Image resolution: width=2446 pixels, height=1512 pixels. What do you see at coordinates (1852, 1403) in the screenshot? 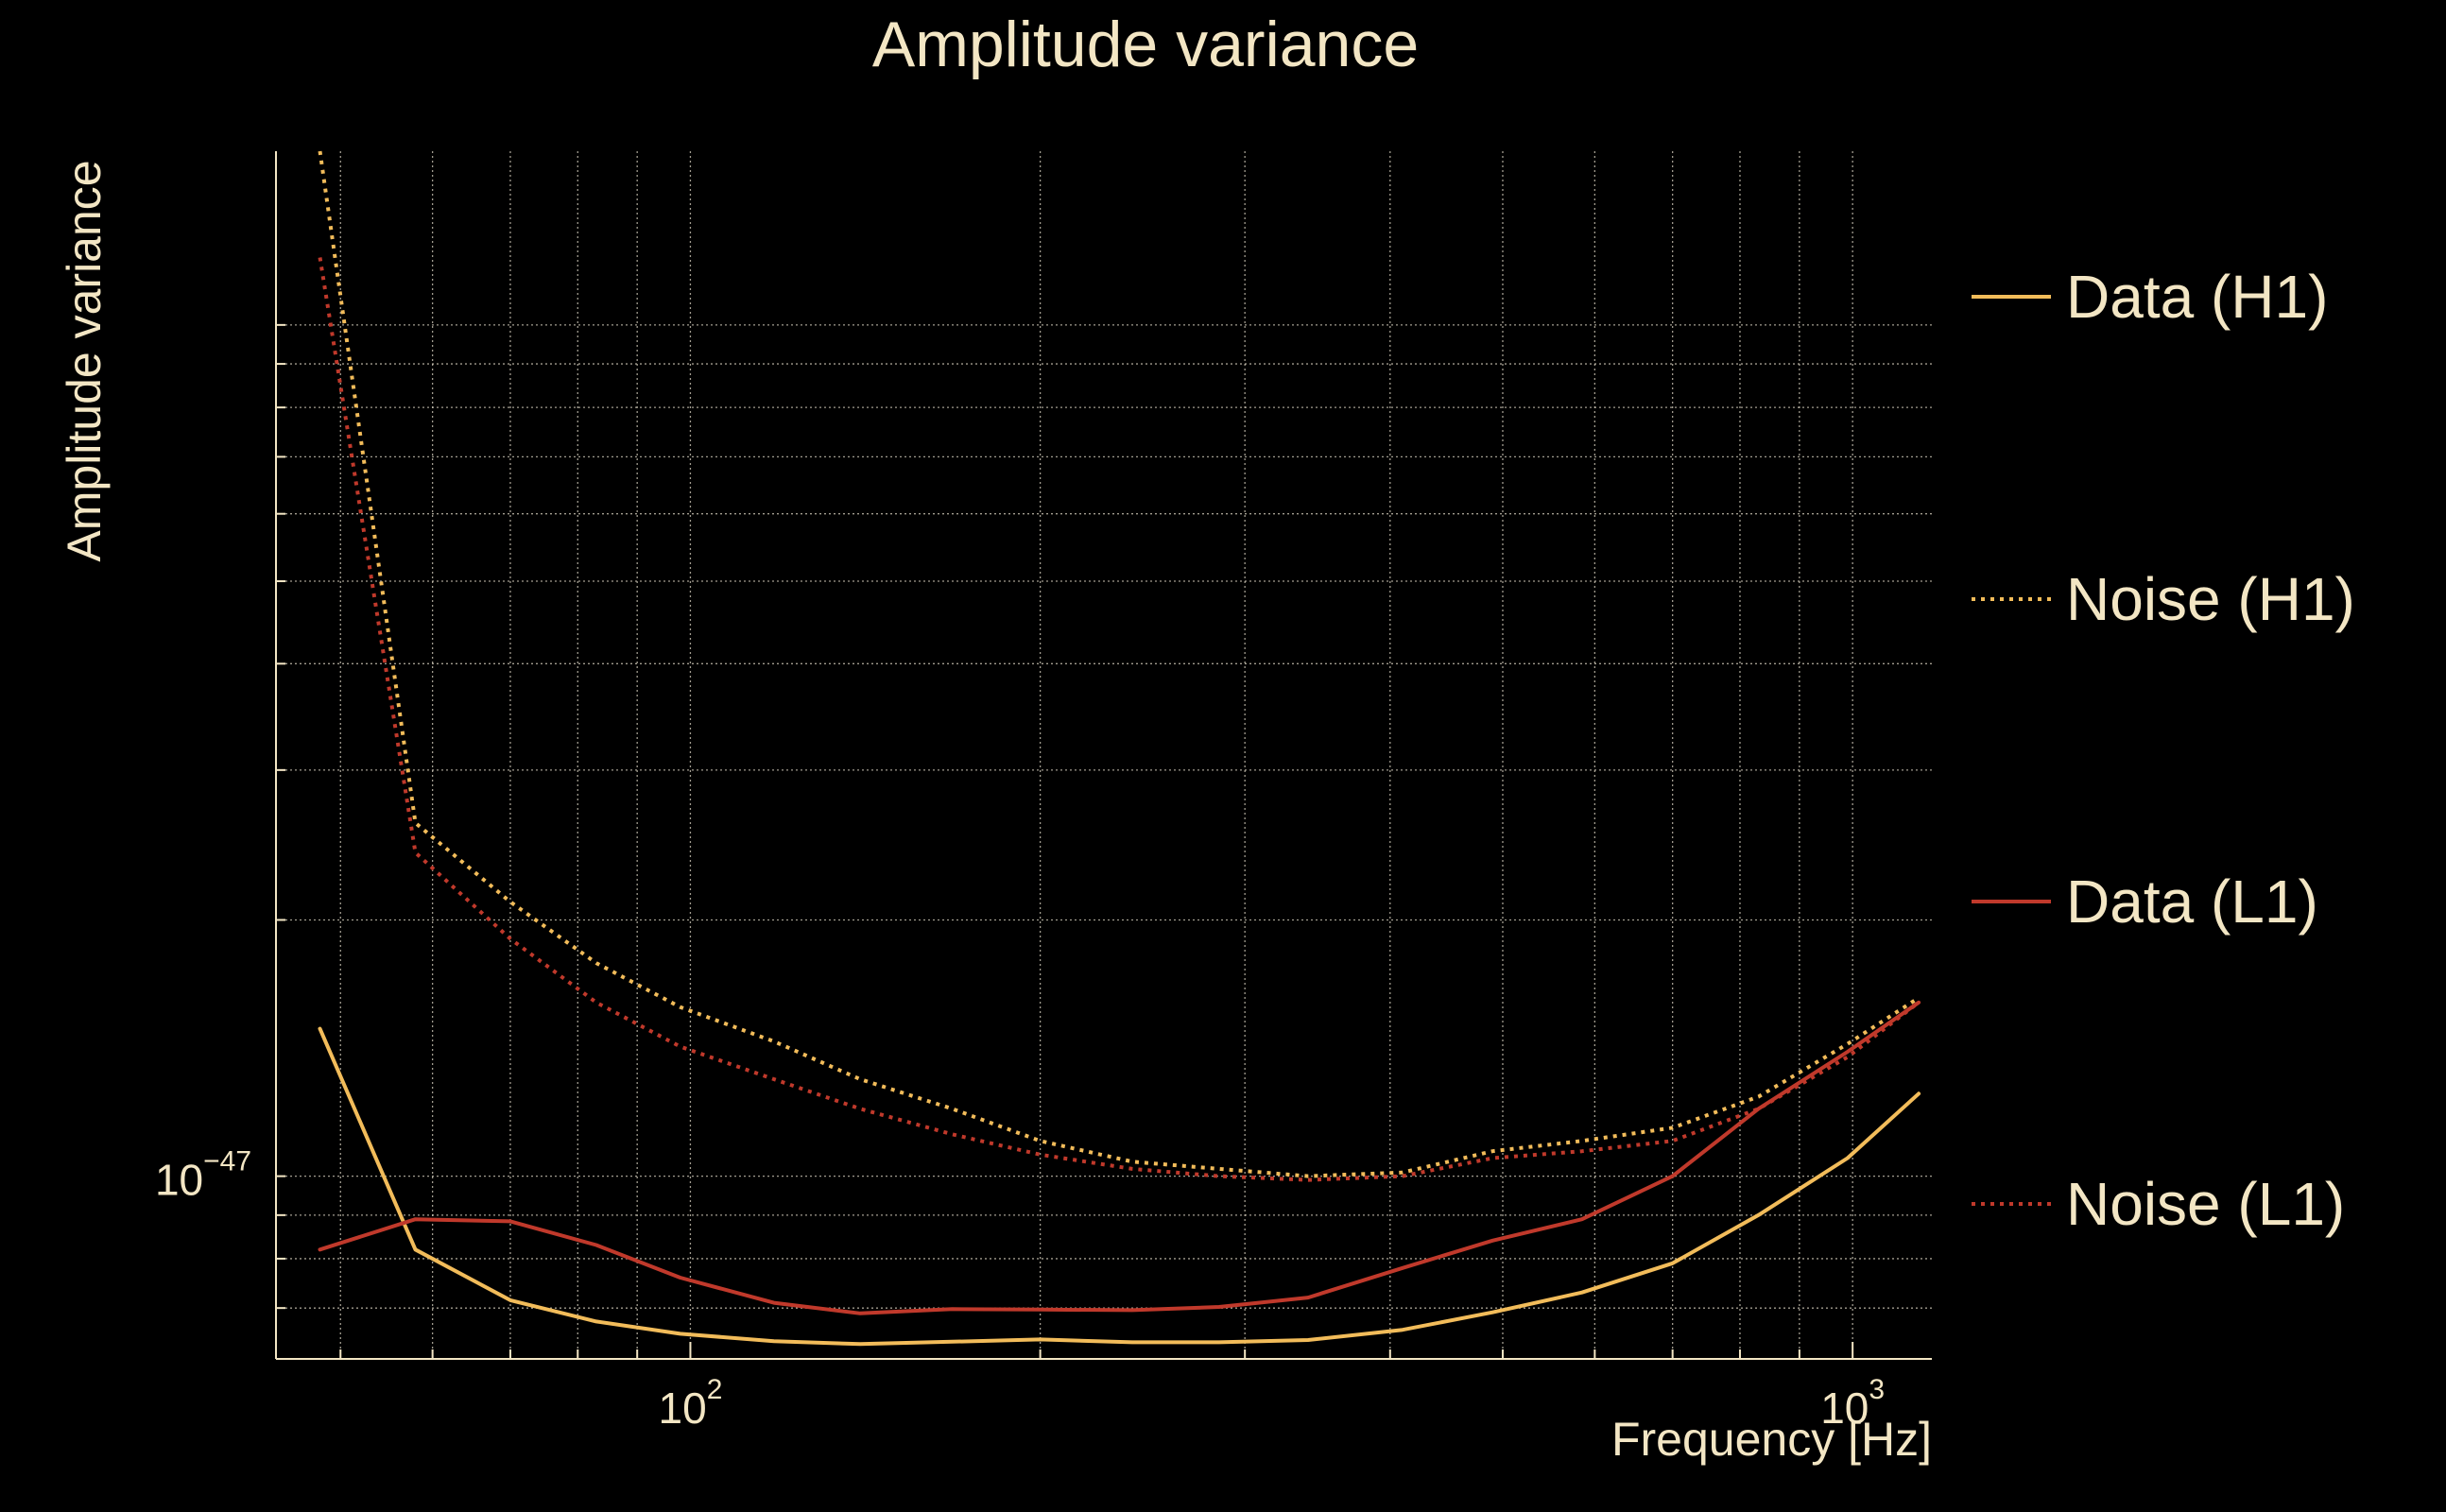
I see `x-tick-label: 10³` at bounding box center [1852, 1403].